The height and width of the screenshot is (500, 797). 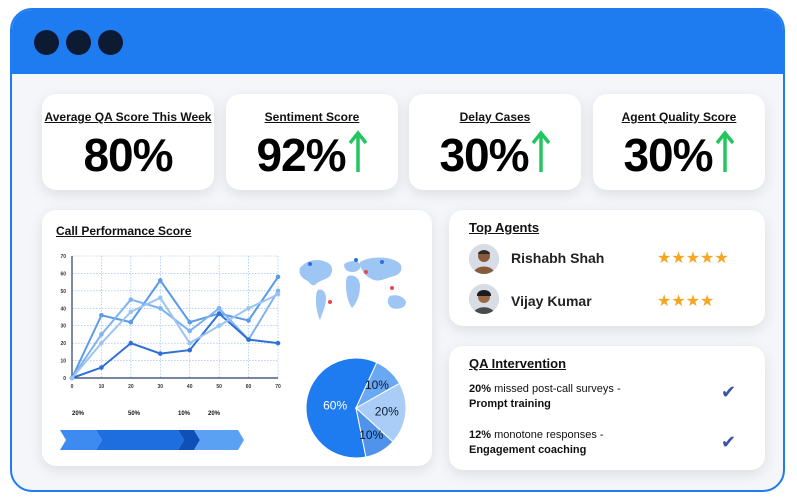 I want to click on x-tick-label: 40, so click(x=190, y=387).